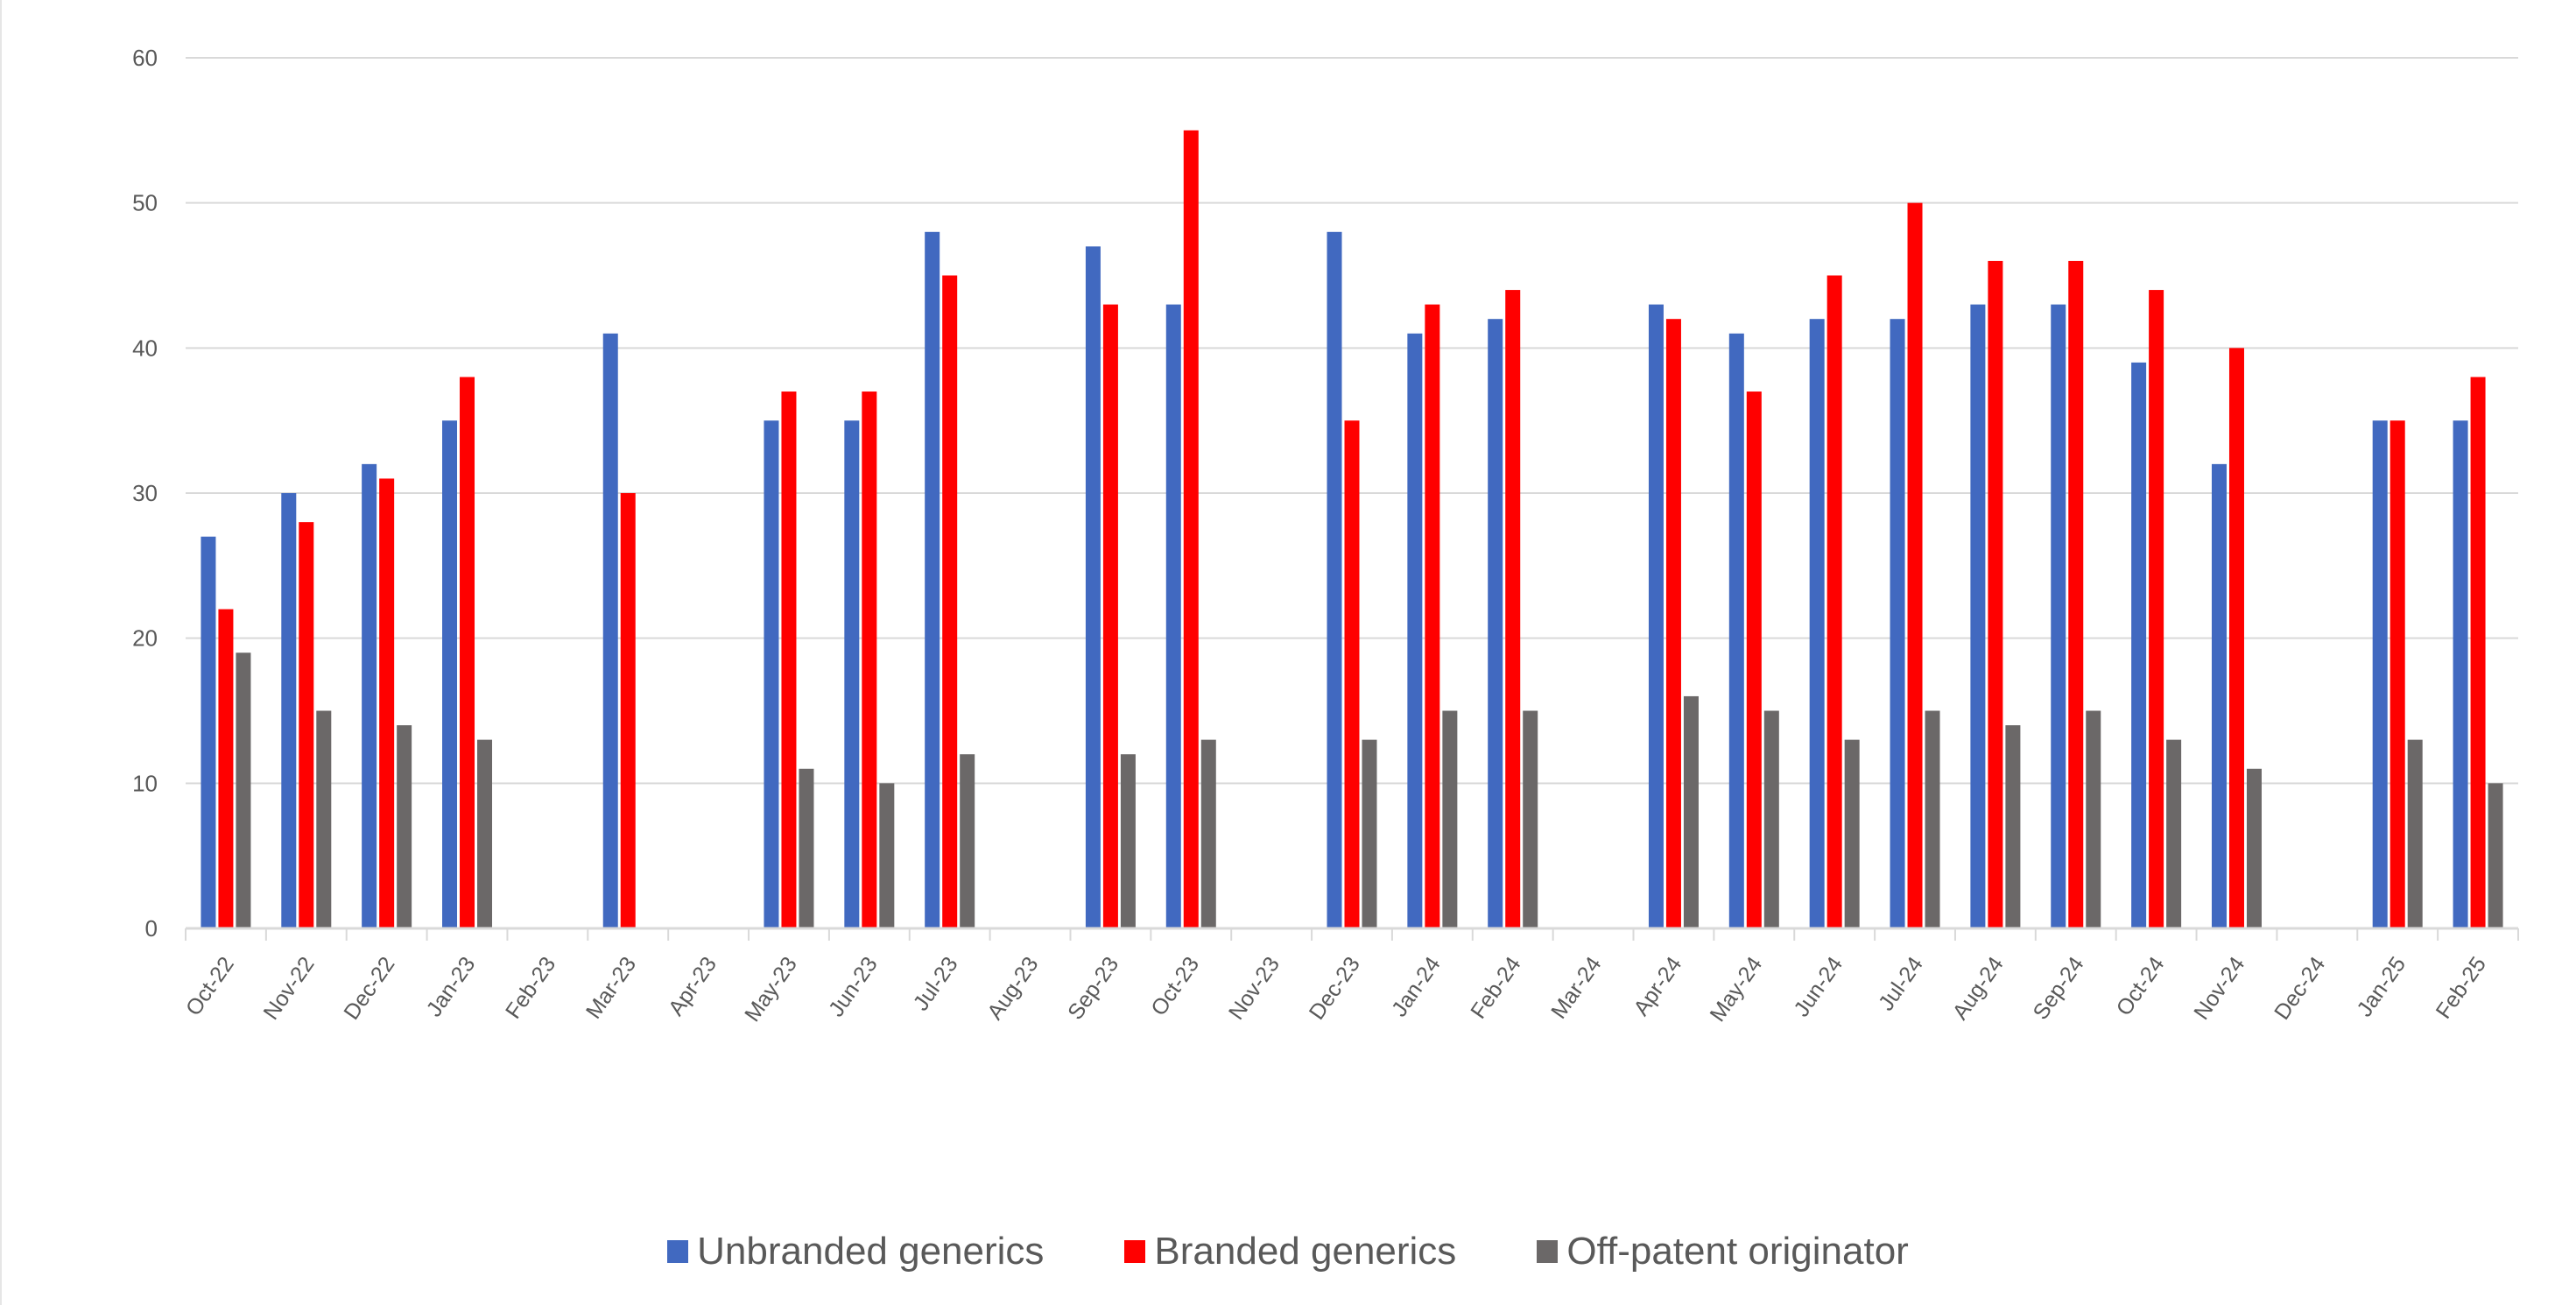 The height and width of the screenshot is (1305, 2576). Describe the element at coordinates (1576, 988) in the screenshot. I see `x-tick-label: Mar-24` at that location.